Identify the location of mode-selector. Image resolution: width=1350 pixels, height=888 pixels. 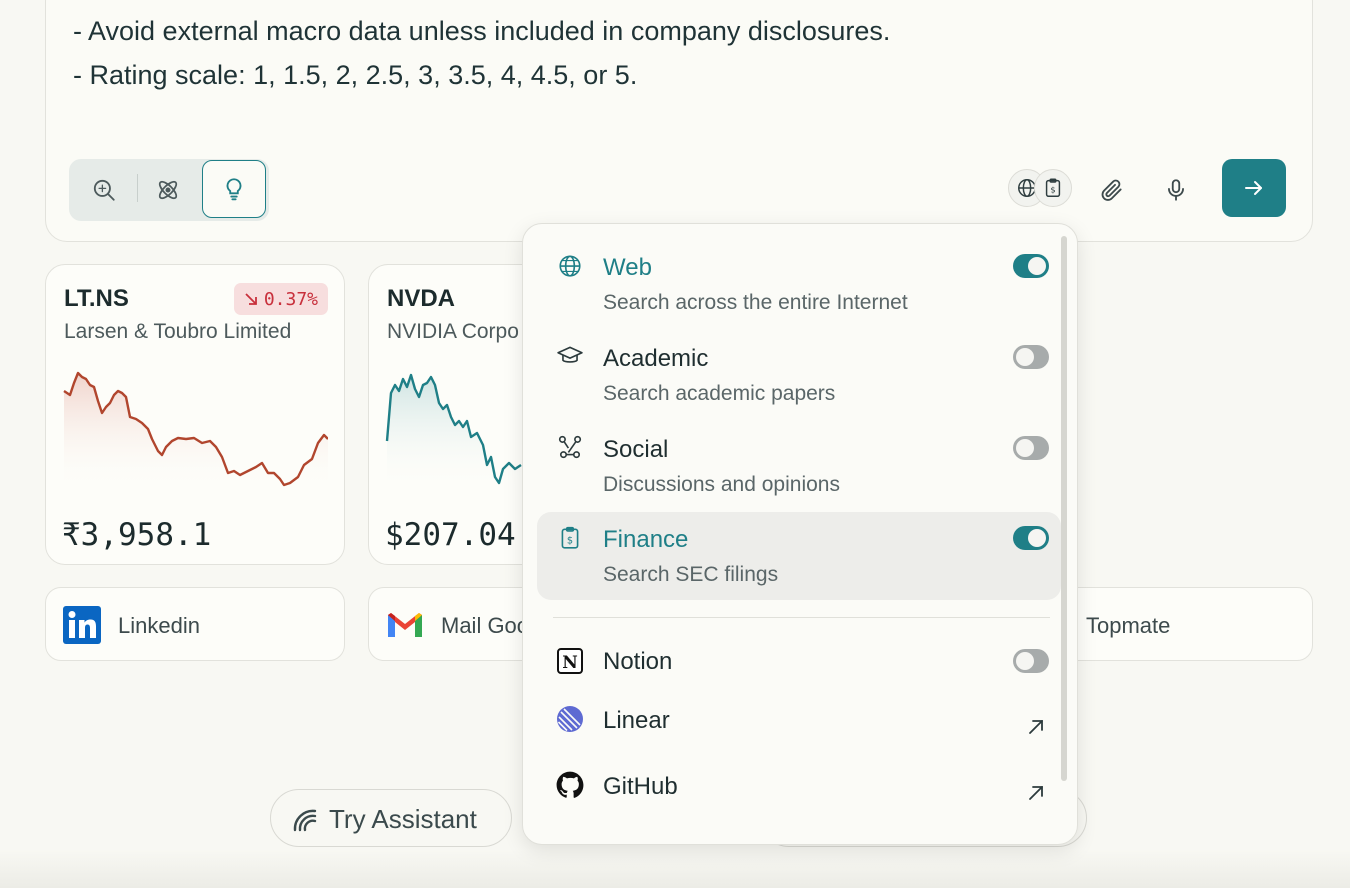
(169, 190).